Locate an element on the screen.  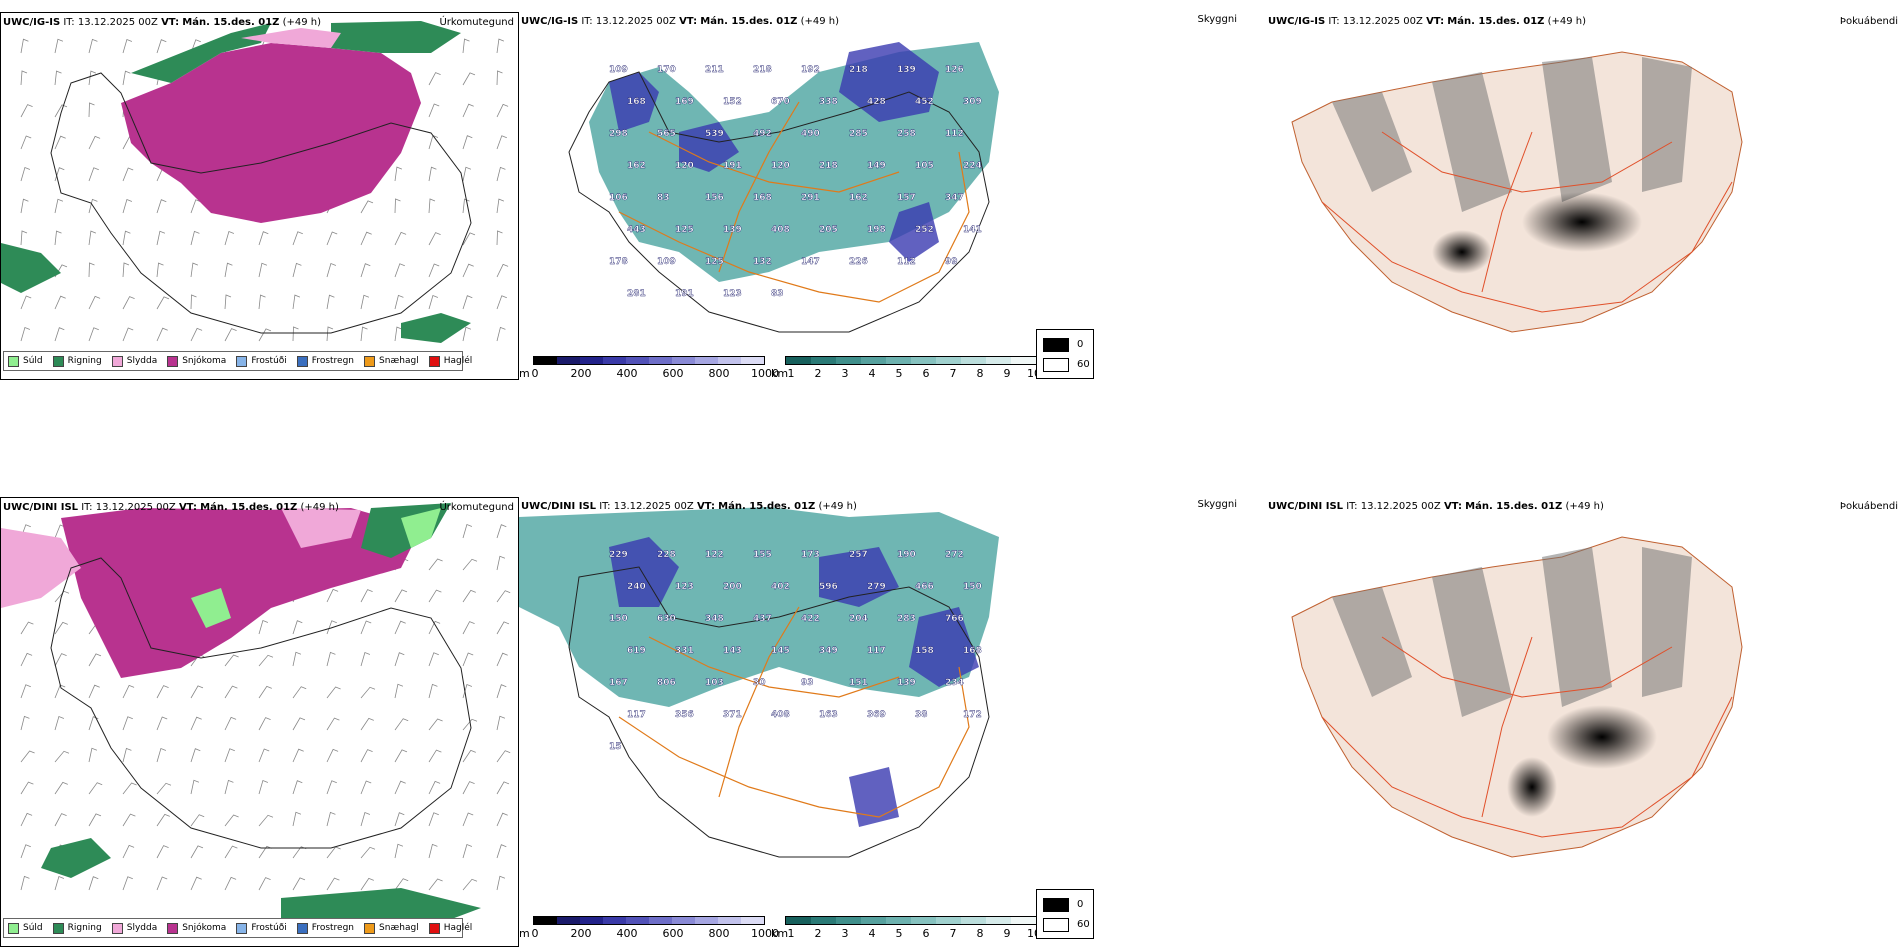
cloud-base-label: 173 is located at coordinates (810, 555).